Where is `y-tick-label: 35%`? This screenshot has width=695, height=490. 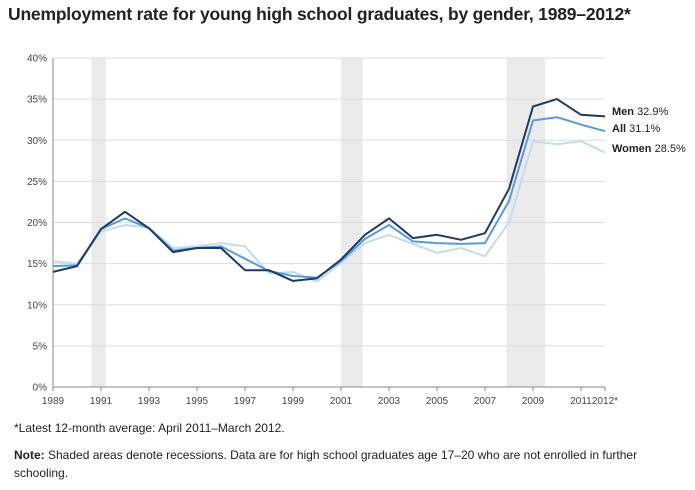
y-tick-label: 35% is located at coordinates (37, 100).